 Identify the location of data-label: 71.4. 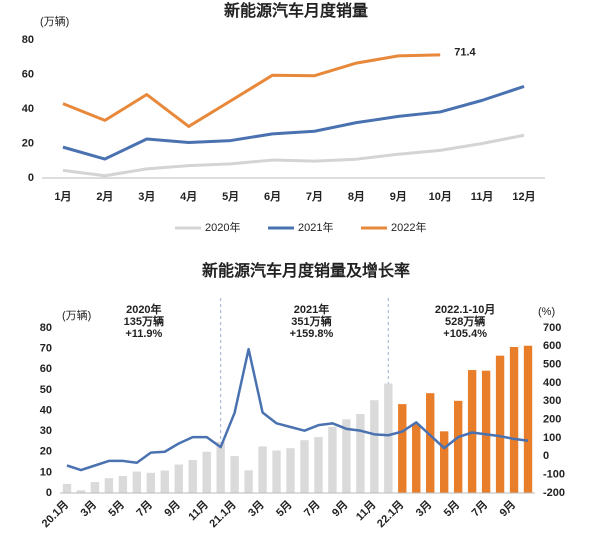
(465, 53).